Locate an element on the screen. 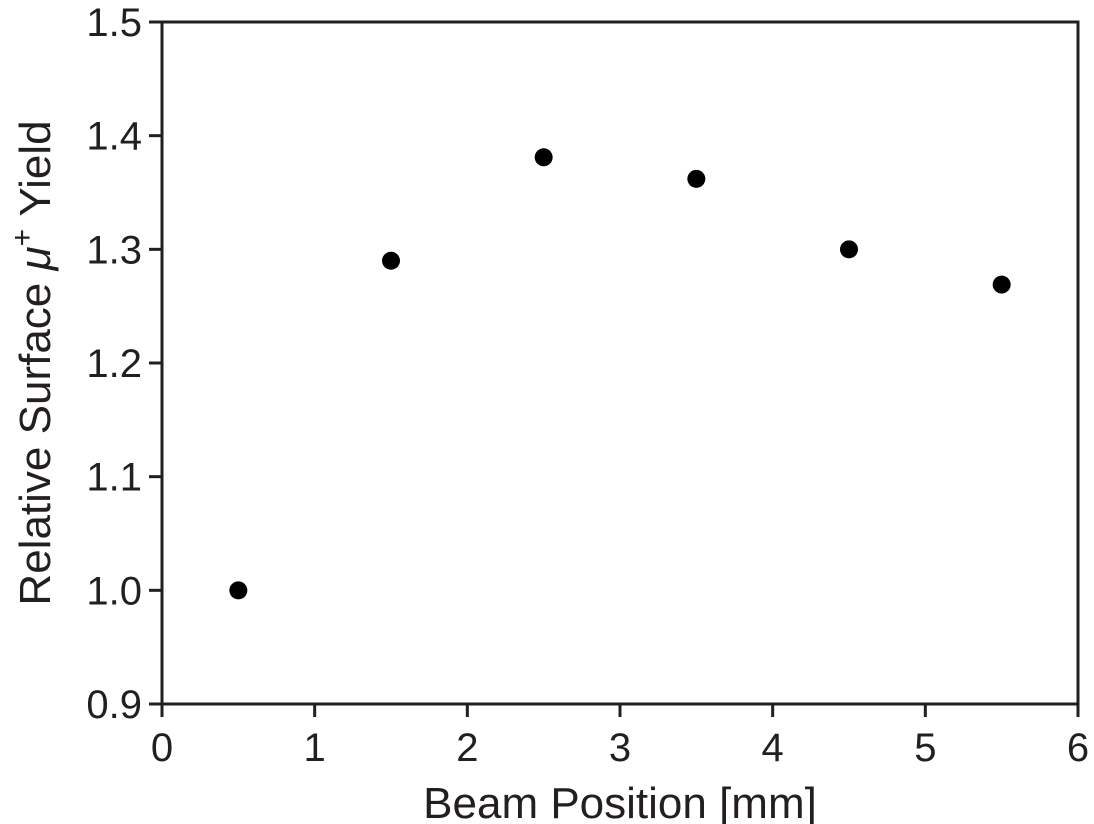 The height and width of the screenshot is (824, 1094). x-tick-label: 1 is located at coordinates (315, 748).